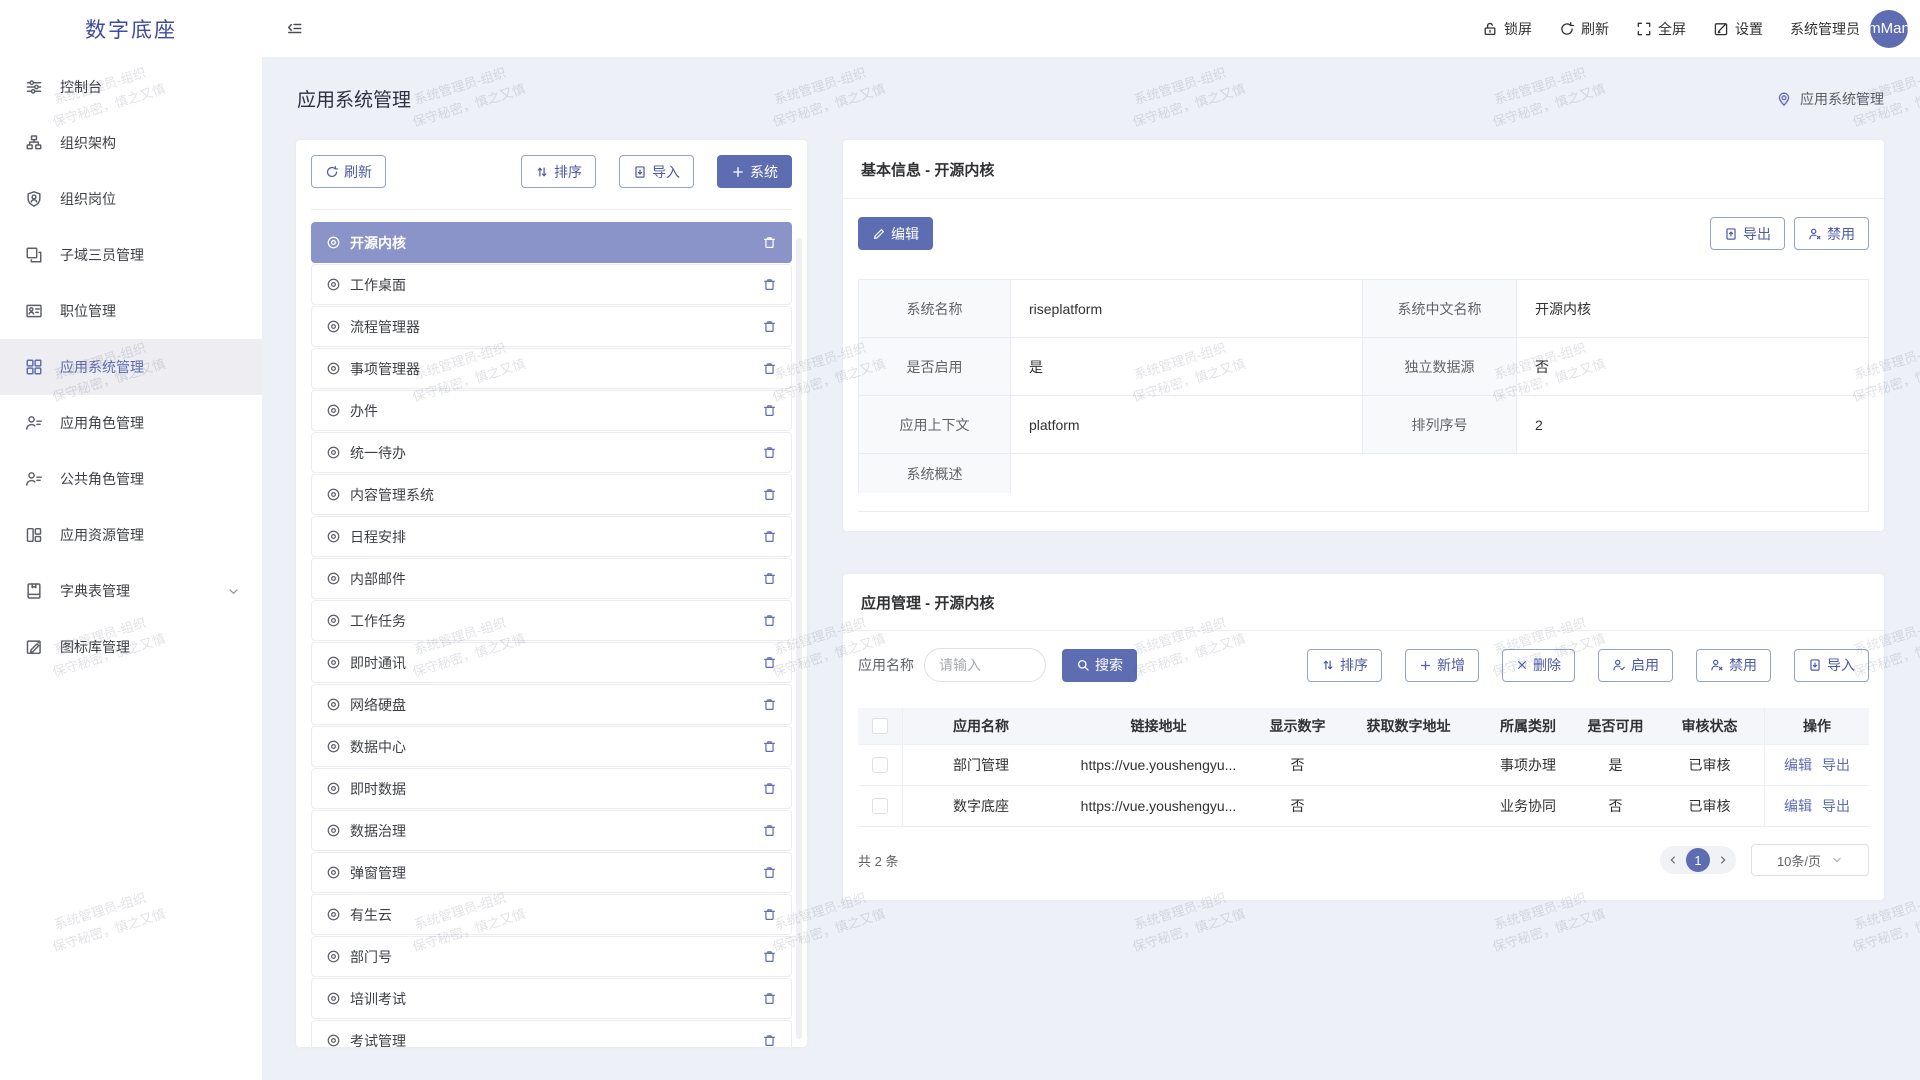 Image resolution: width=1920 pixels, height=1080 pixels. I want to click on user-avatar: mMan, so click(1889, 28).